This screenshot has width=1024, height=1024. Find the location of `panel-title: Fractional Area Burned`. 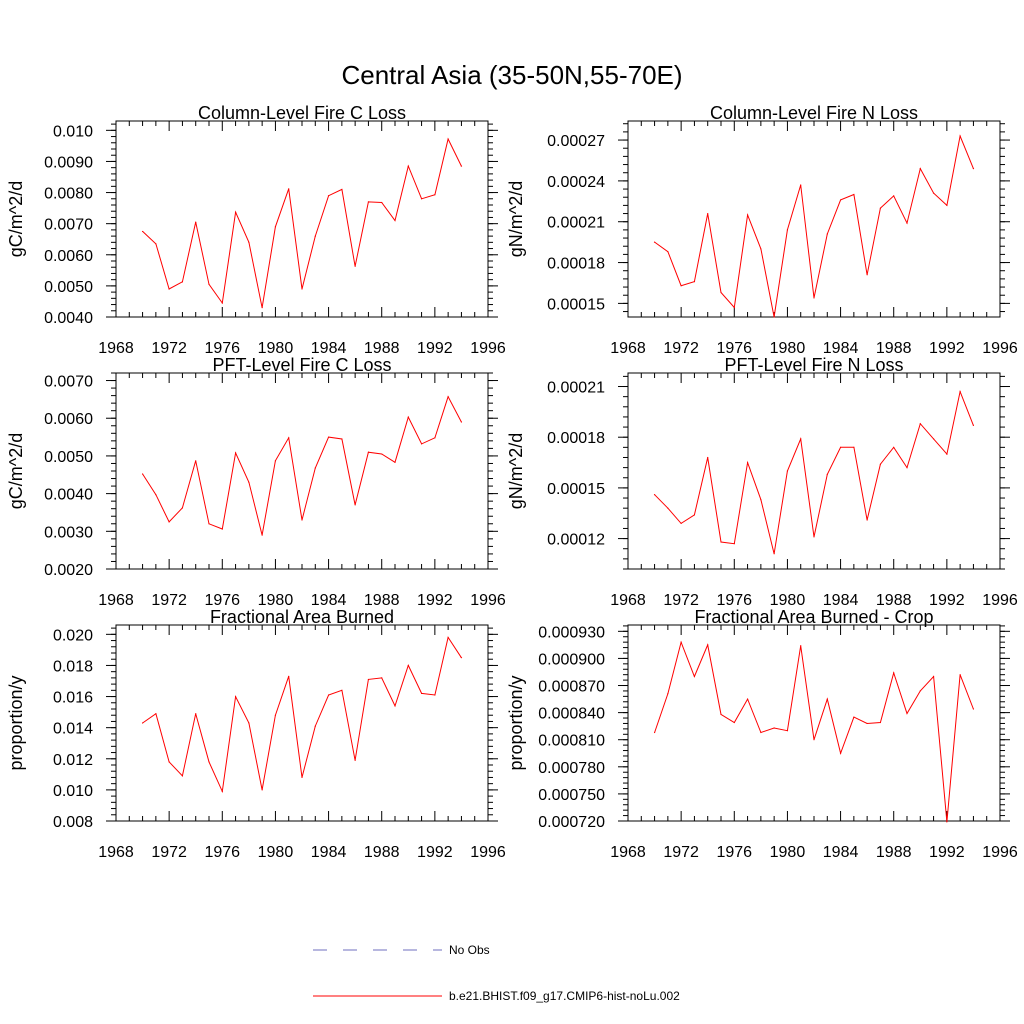

panel-title: Fractional Area Burned is located at coordinates (302, 617).